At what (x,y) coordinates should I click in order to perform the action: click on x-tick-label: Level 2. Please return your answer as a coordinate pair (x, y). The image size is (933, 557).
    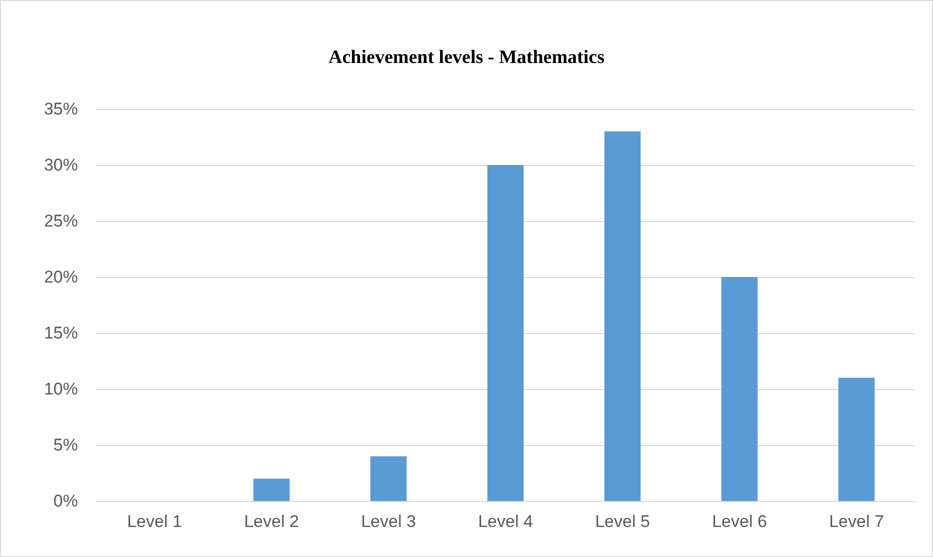
    Looking at the image, I should click on (271, 521).